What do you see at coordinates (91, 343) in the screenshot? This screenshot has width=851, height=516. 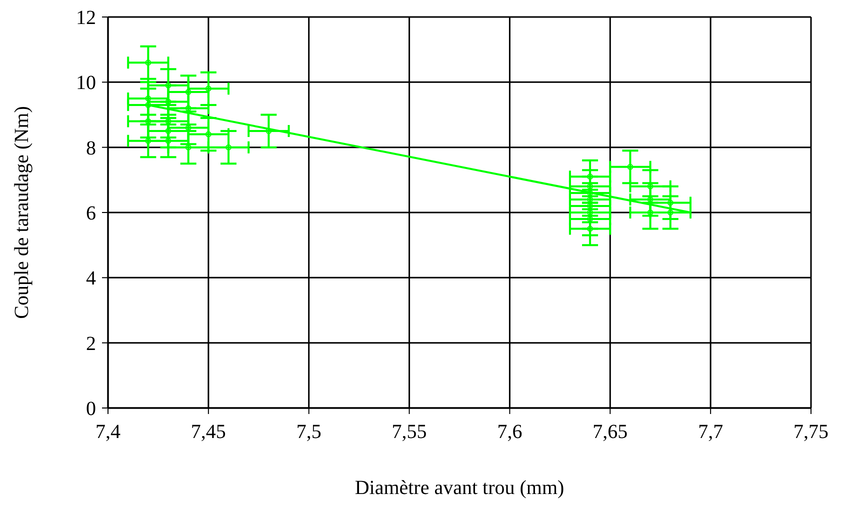 I see `y-tick-label: 2` at bounding box center [91, 343].